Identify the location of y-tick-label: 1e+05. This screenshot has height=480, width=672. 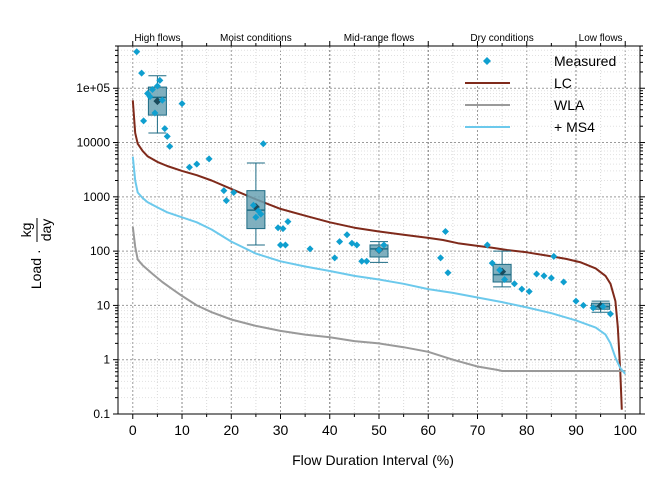
(93, 88).